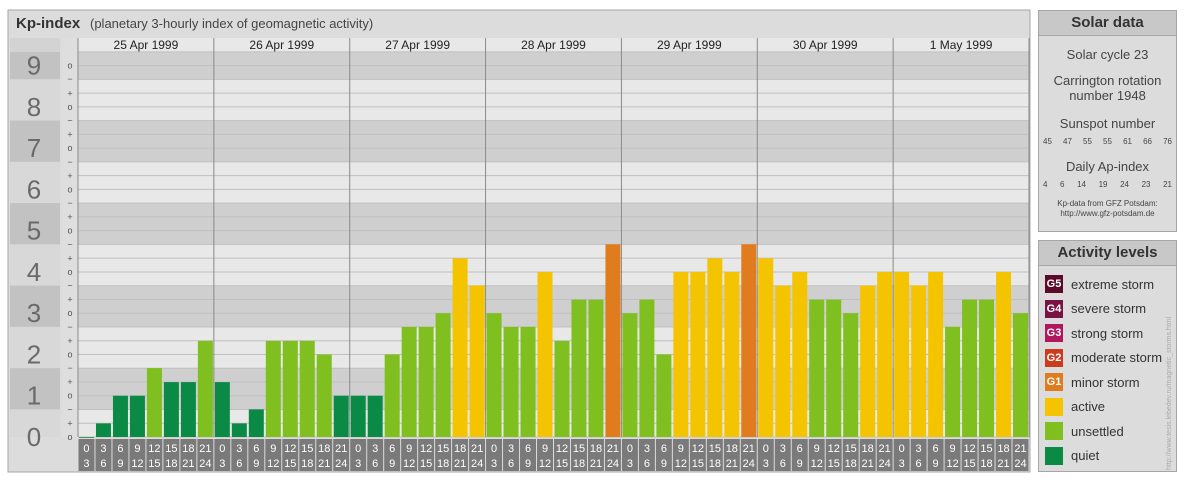  What do you see at coordinates (1103, 184) in the screenshot?
I see `ap-index-number: 19` at bounding box center [1103, 184].